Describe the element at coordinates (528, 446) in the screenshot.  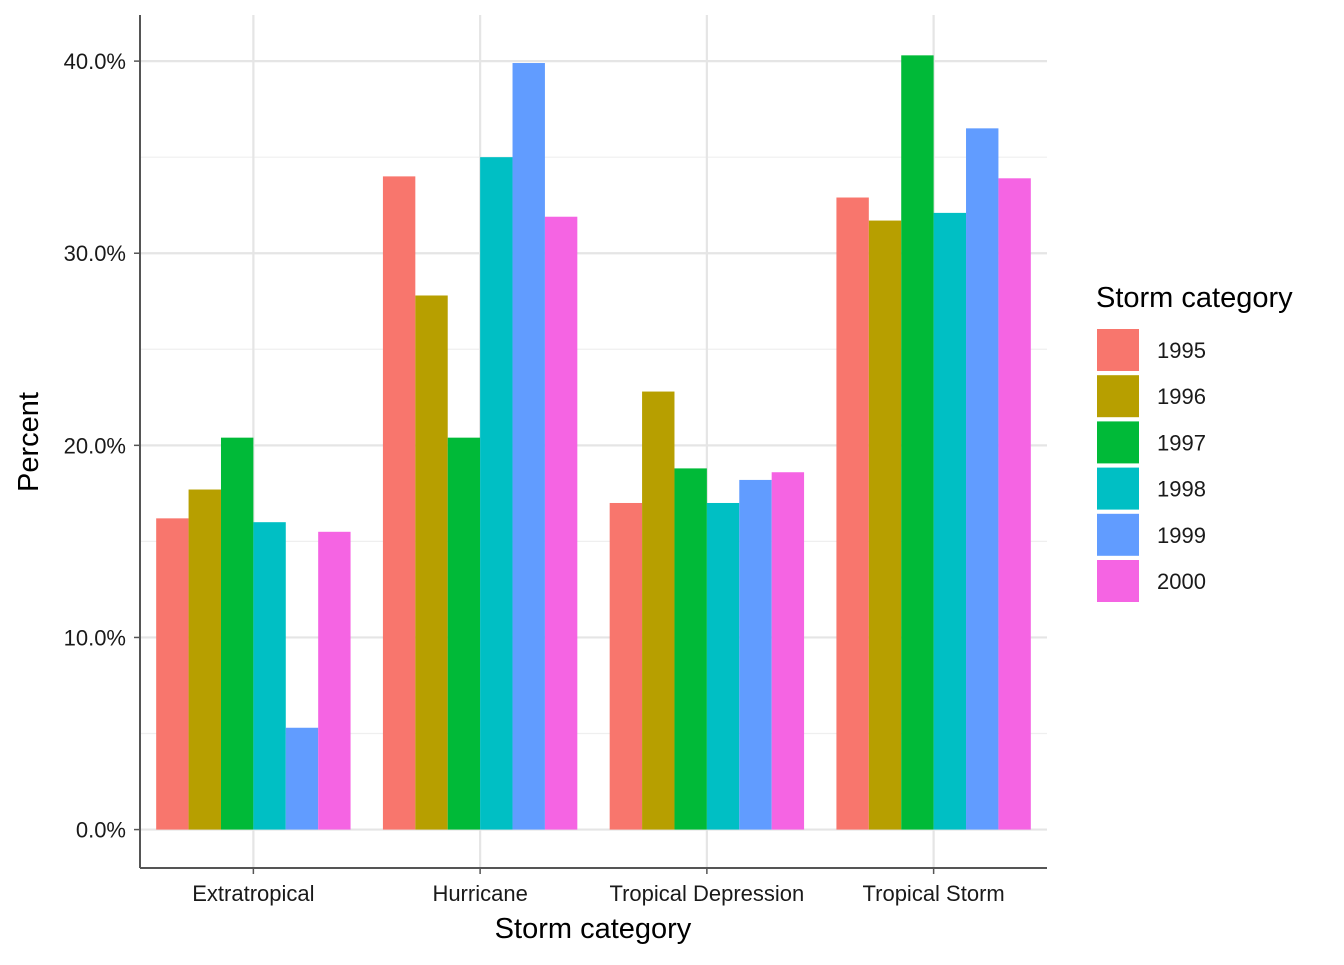
I see `bar-hurricane-1999` at that location.